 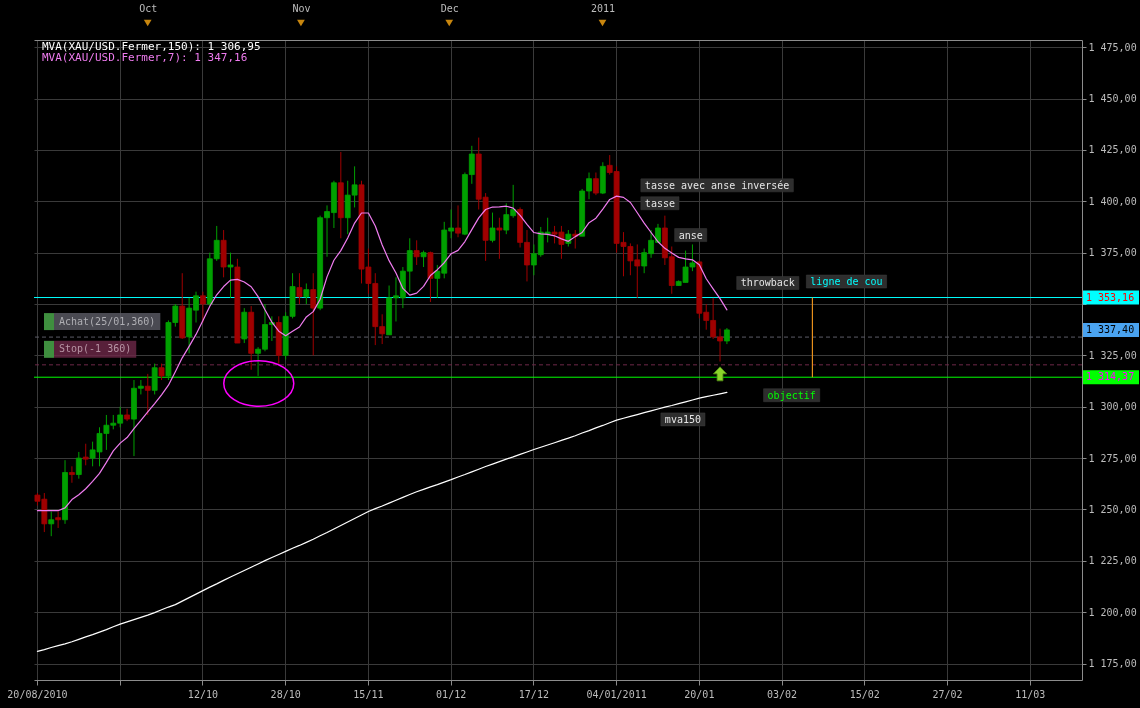 I want to click on y-tick-label: 1 425,00, so click(x=1112, y=150).